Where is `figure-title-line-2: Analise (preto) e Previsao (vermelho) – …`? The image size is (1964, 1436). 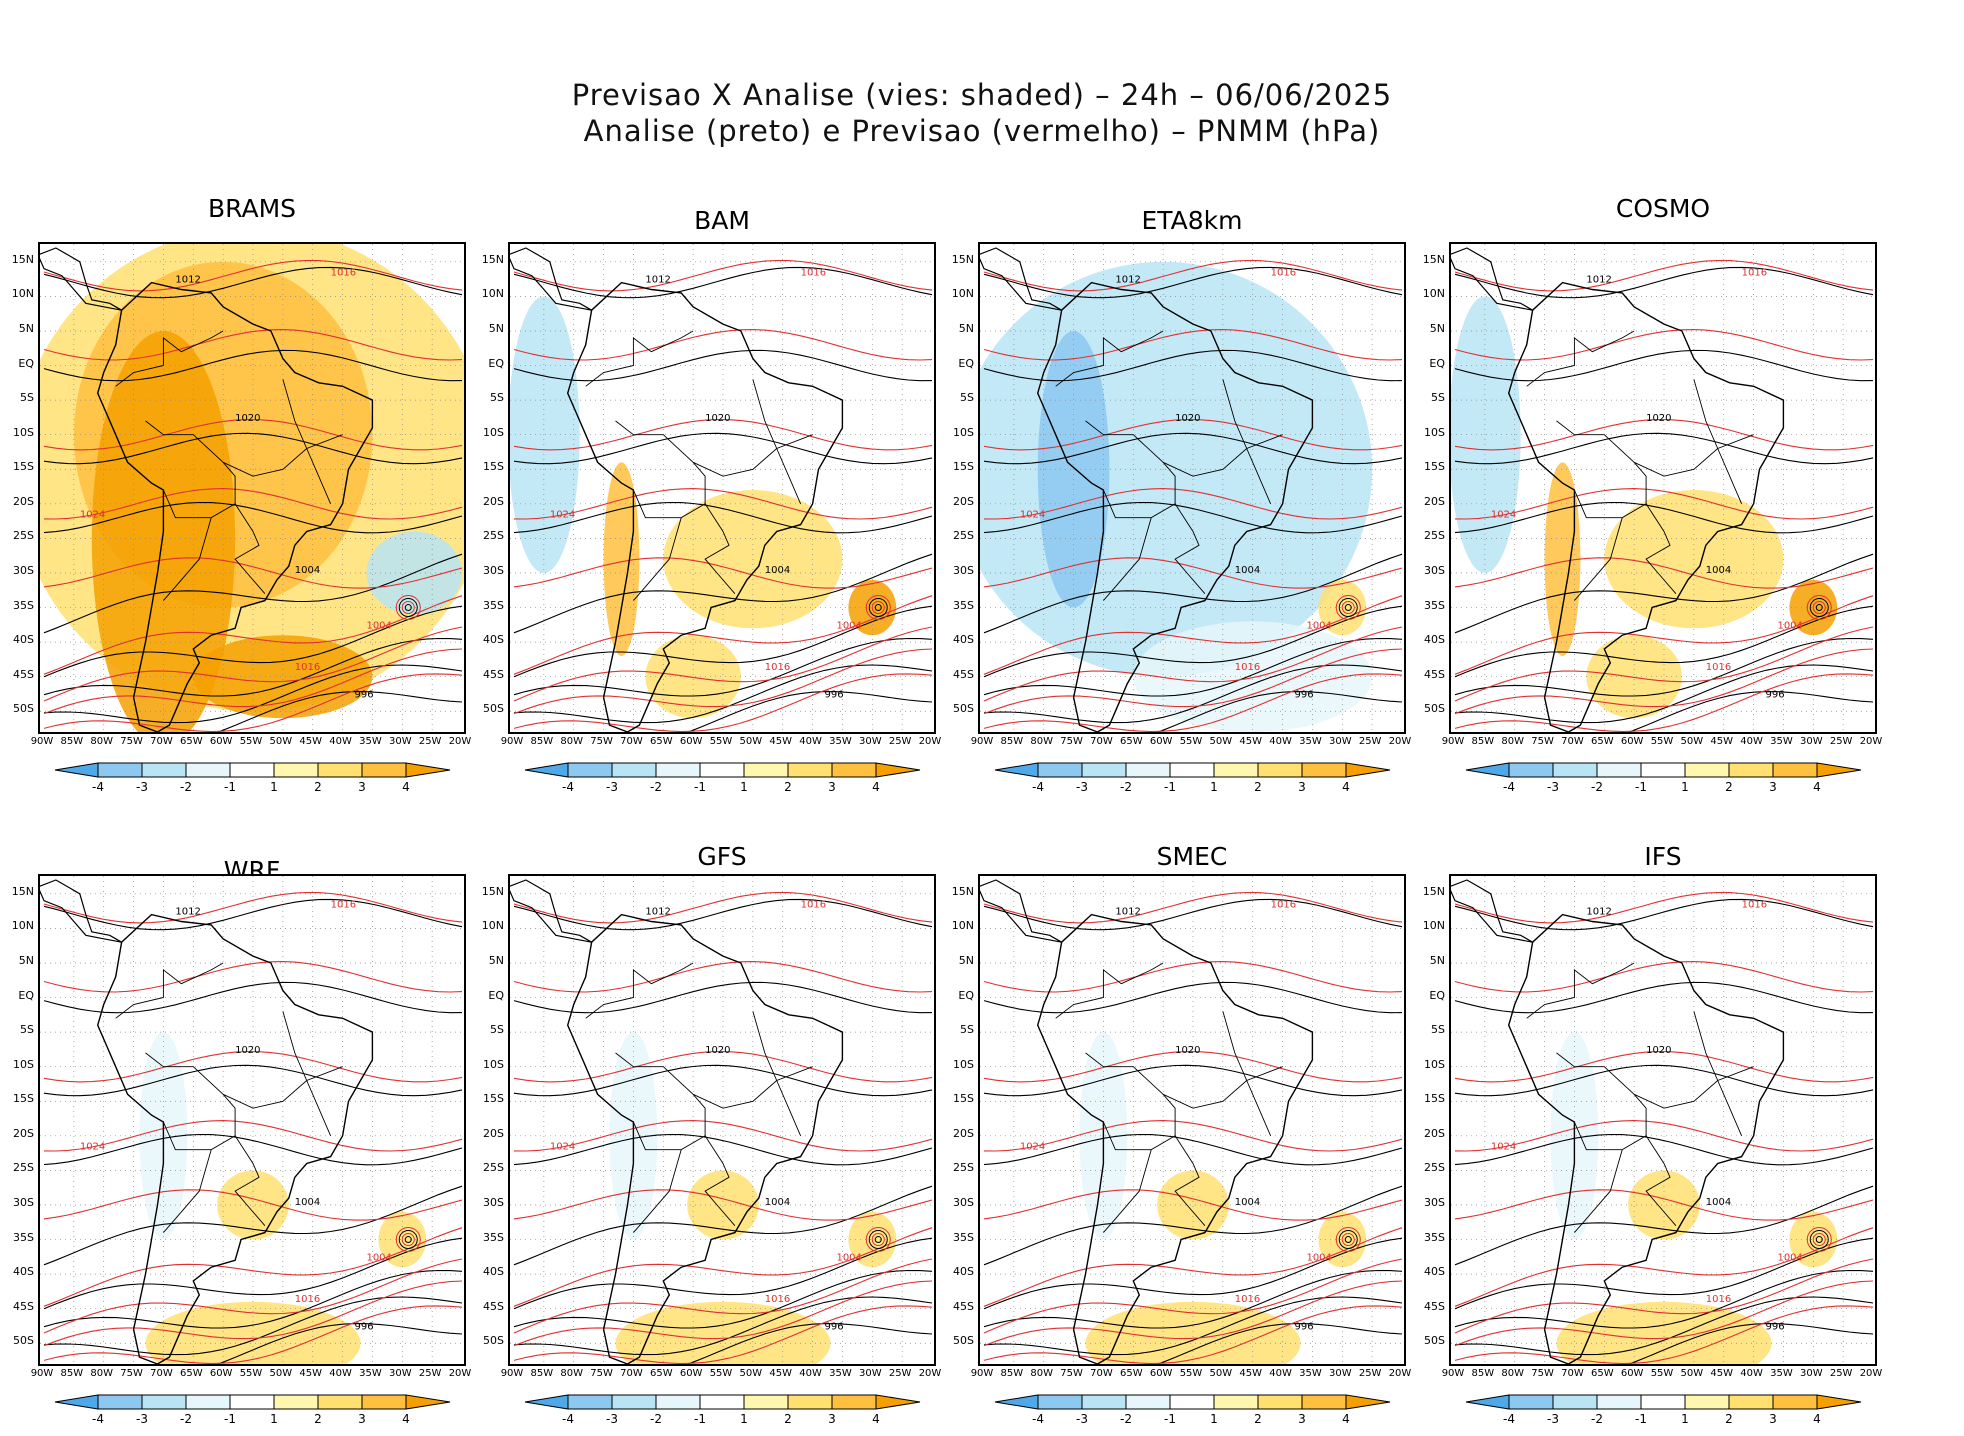
figure-title-line-2: Analise (preto) e Previsao (vermelho) – … is located at coordinates (982, 131).